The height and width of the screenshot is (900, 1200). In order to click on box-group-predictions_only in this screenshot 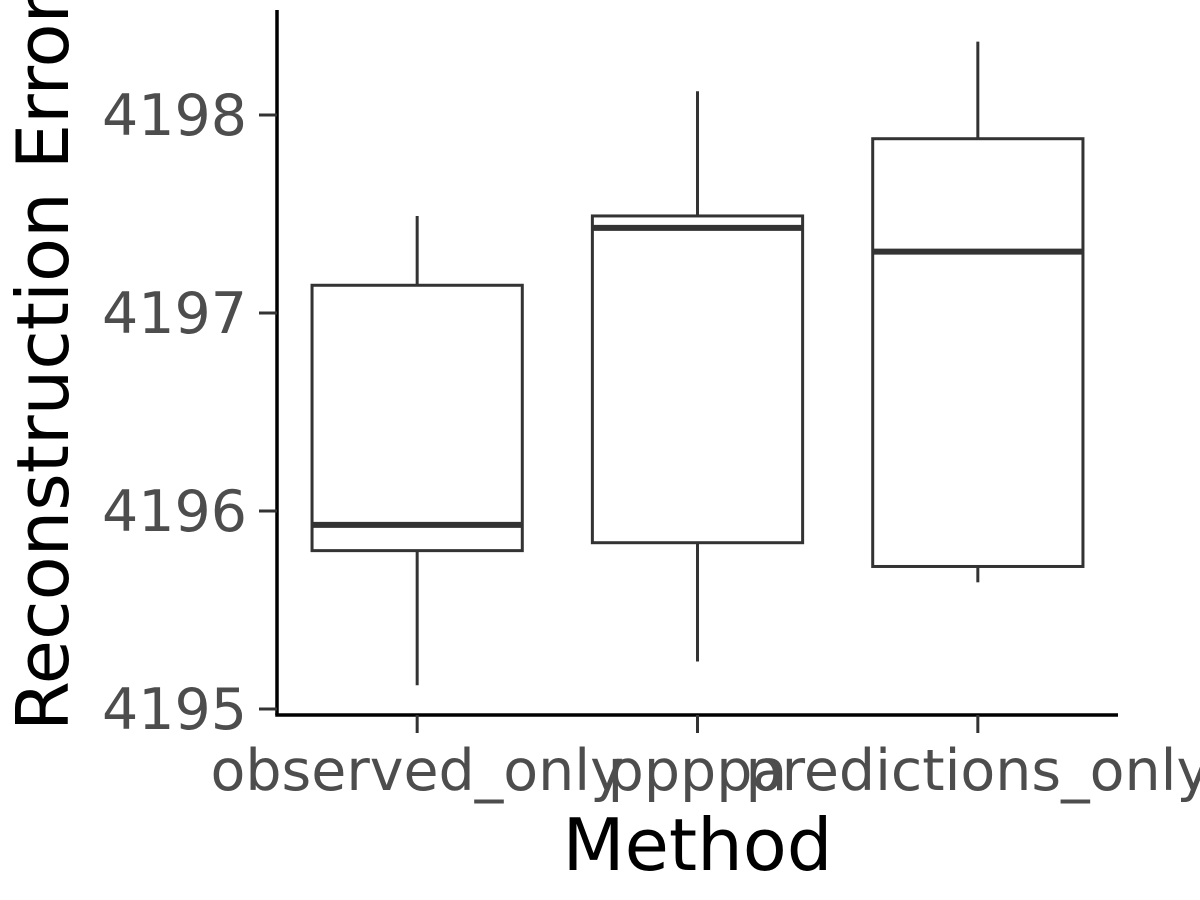, I will do `click(978, 312)`.